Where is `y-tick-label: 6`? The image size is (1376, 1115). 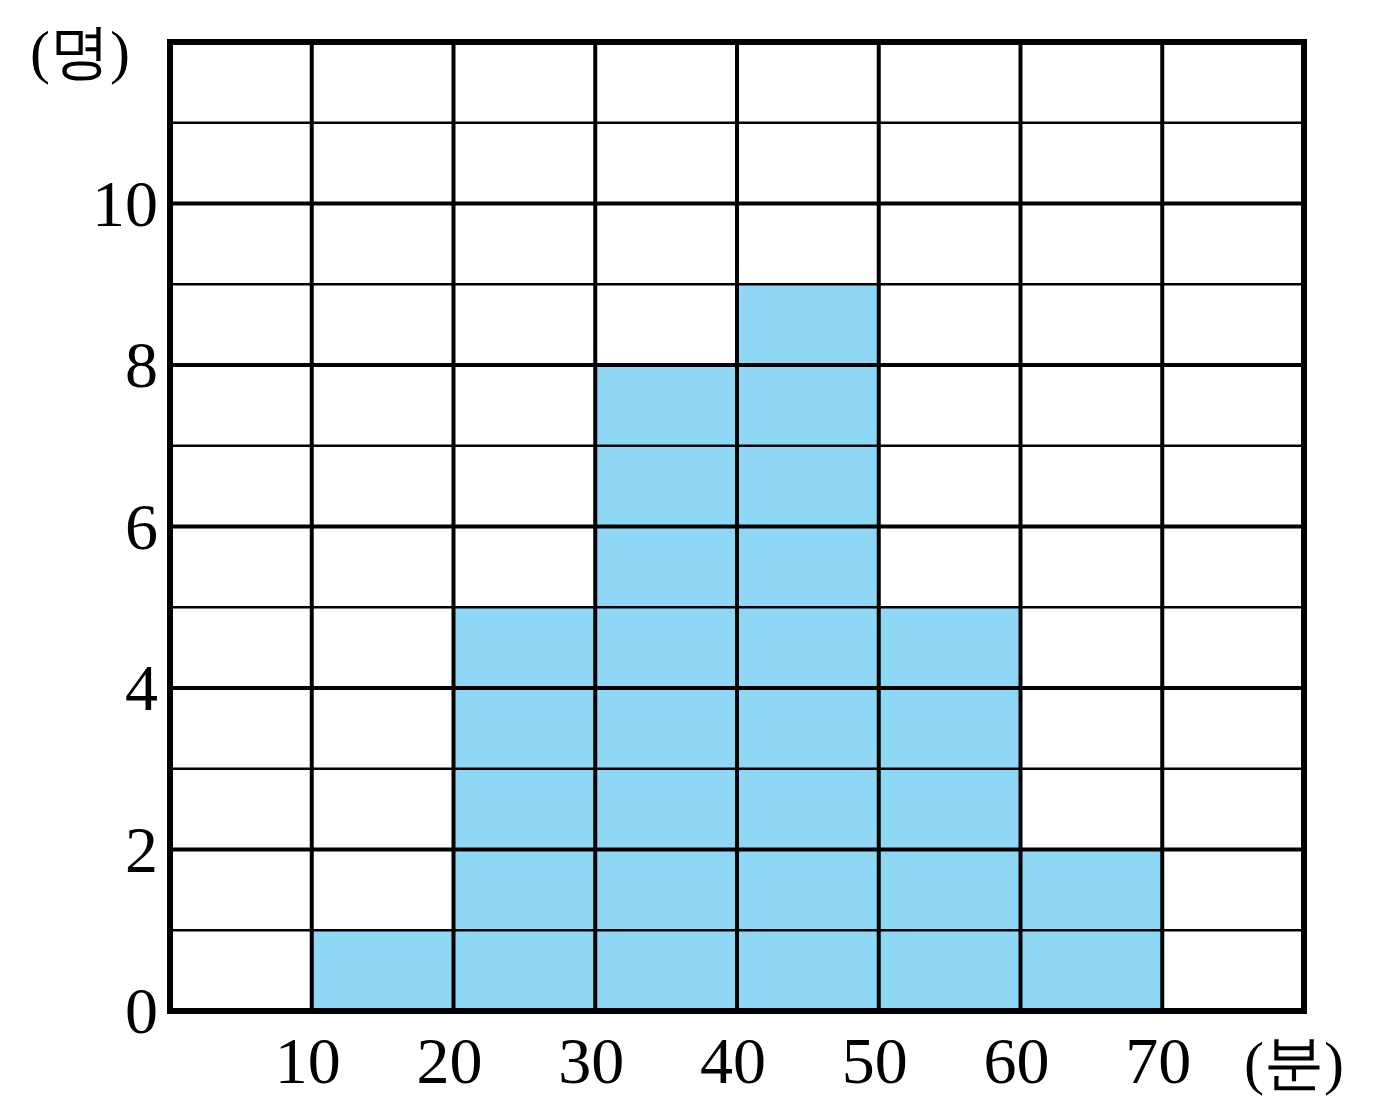 y-tick-label: 6 is located at coordinates (141, 526).